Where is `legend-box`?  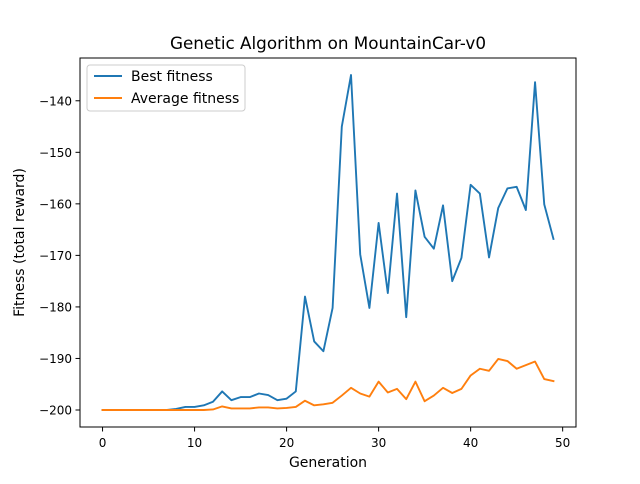 legend-box is located at coordinates (166, 88).